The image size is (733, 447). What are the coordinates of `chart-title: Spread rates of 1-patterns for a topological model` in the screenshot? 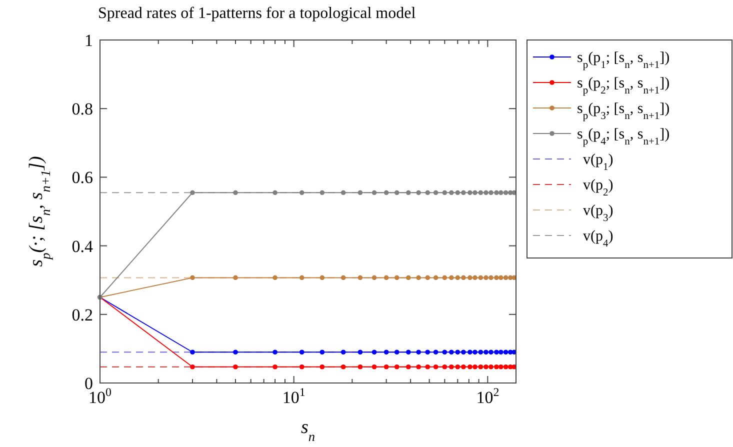 It's located at (257, 13).